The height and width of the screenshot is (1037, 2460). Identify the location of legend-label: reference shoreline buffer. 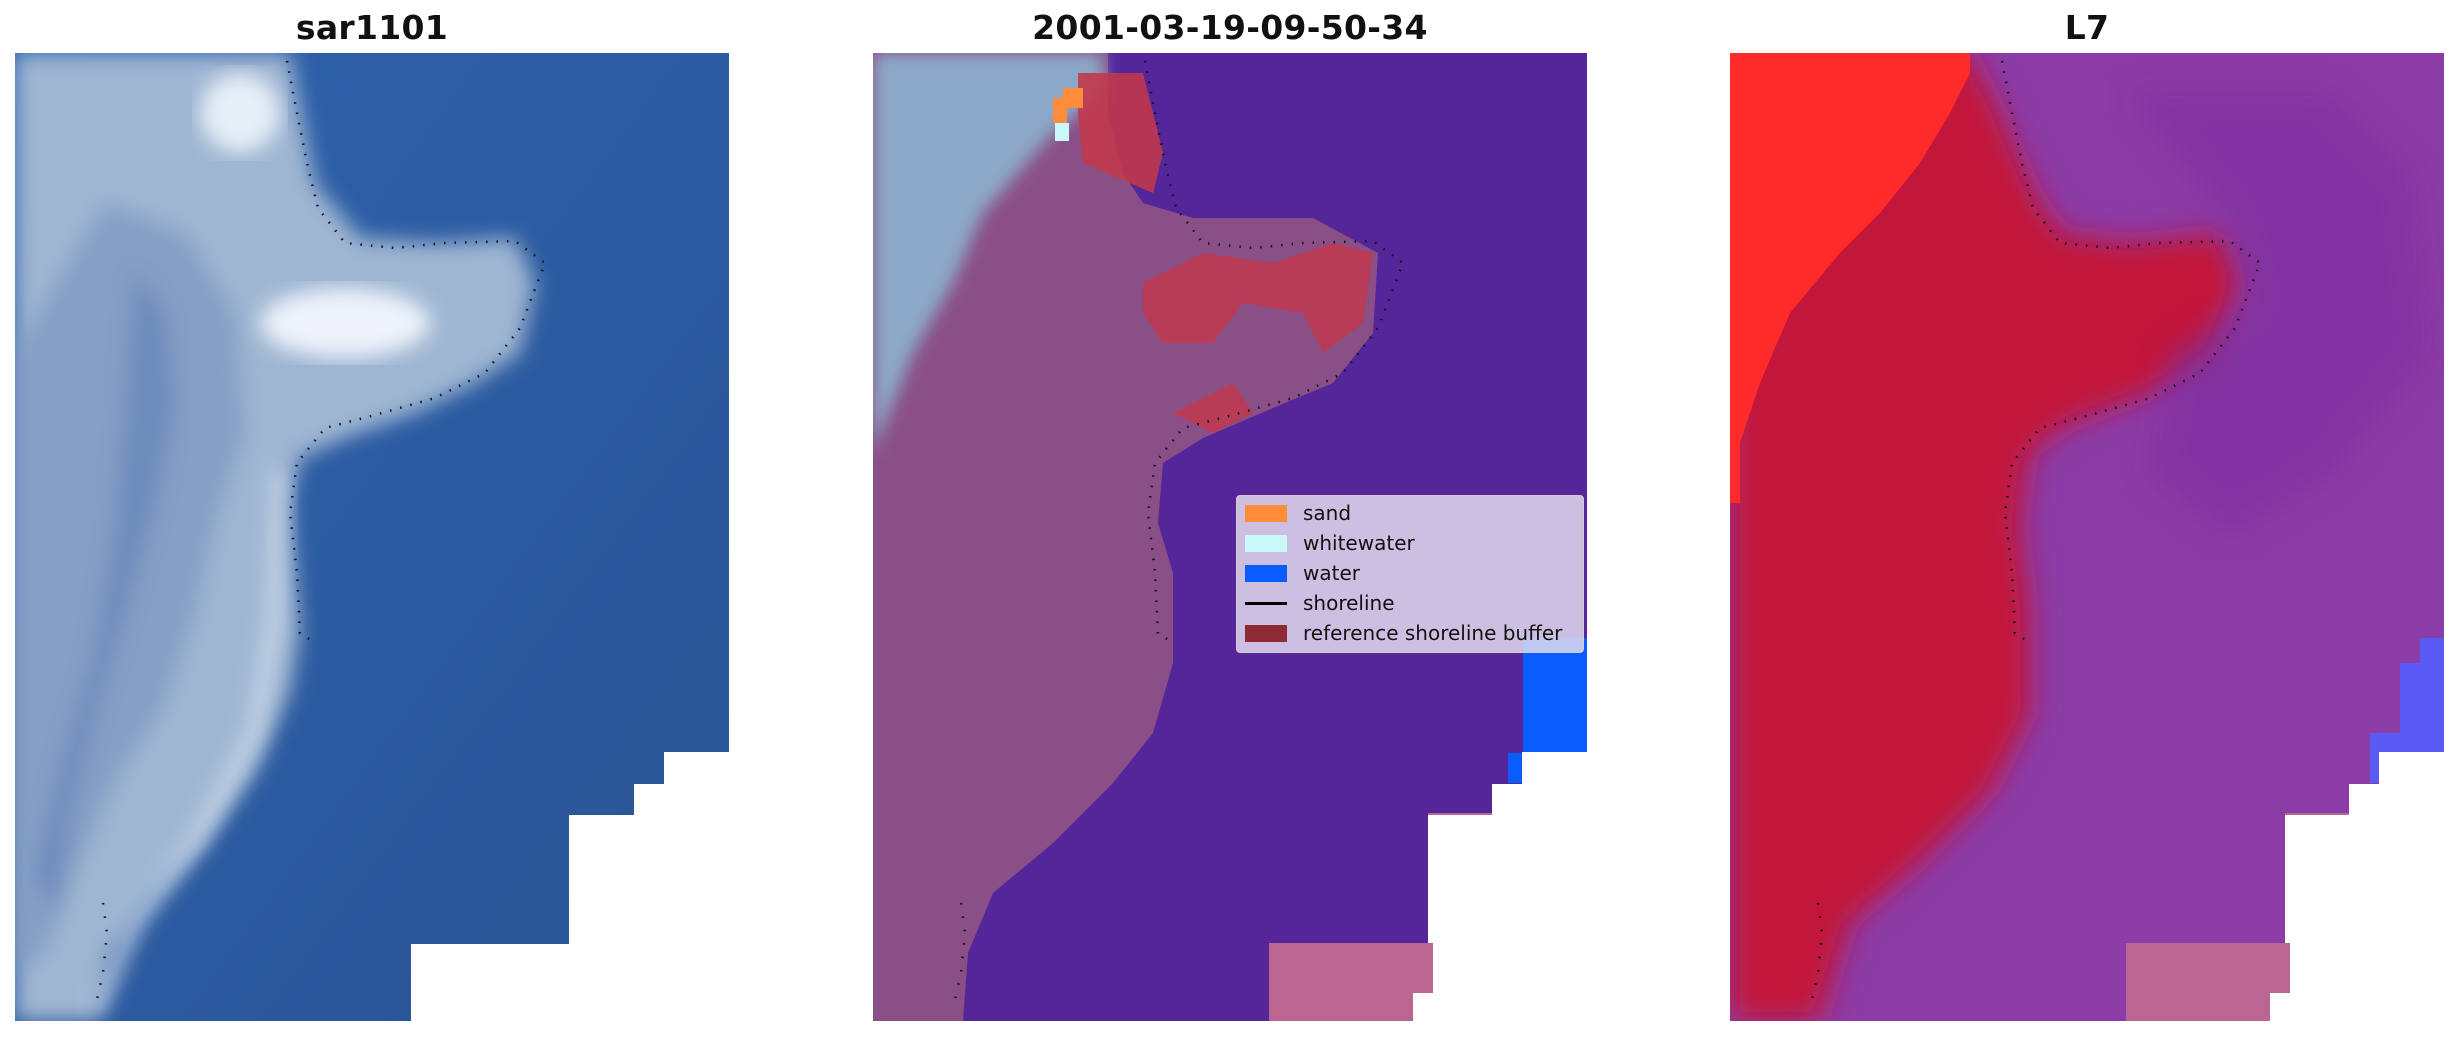
(1433, 633).